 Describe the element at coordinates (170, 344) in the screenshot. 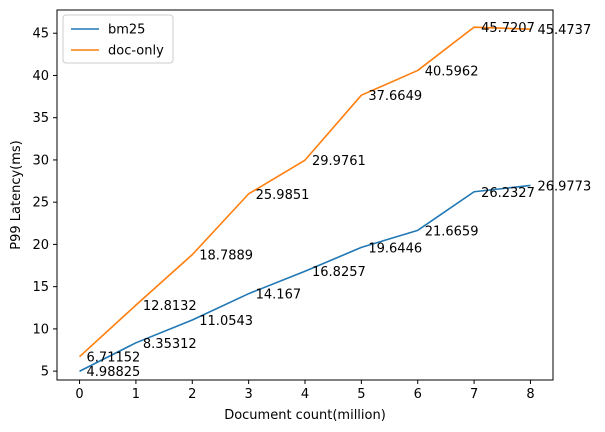

I see `data-label-bm25: 8.35312` at that location.